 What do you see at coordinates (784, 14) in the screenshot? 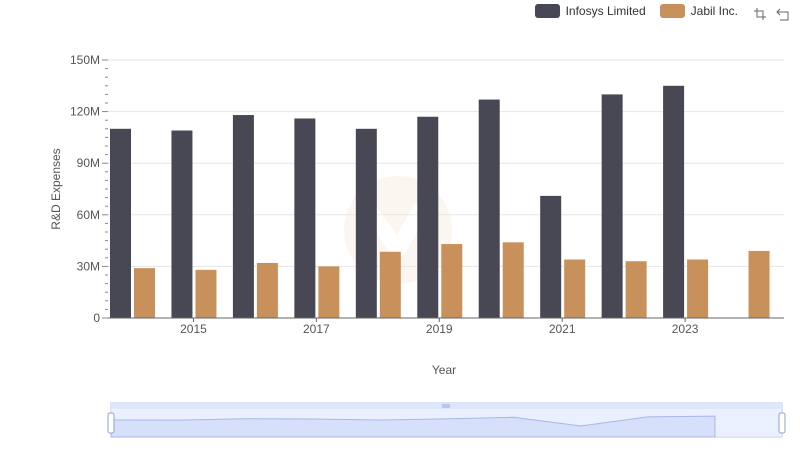
I see `restore-icon` at bounding box center [784, 14].